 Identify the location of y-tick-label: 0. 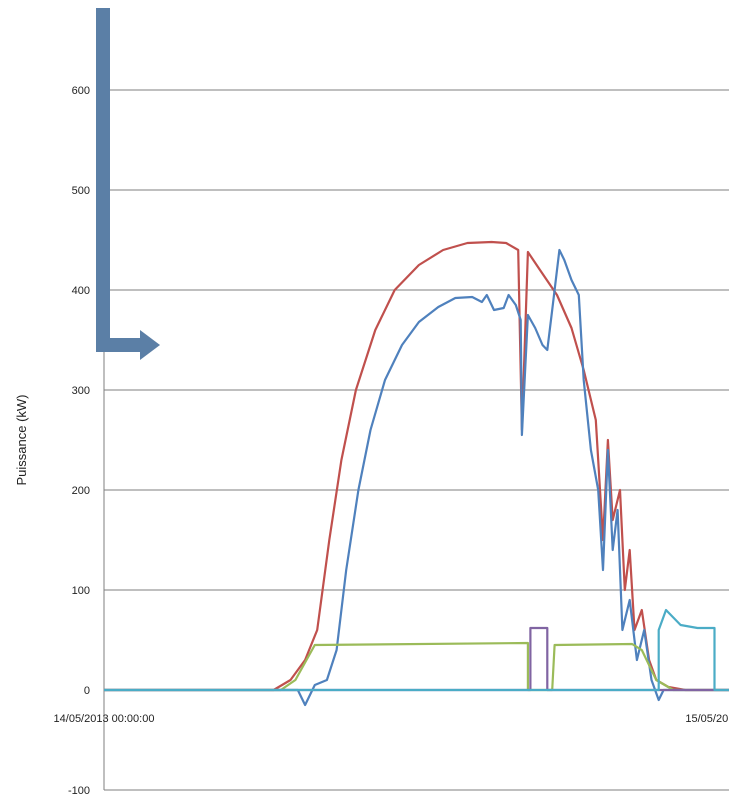
(87, 691).